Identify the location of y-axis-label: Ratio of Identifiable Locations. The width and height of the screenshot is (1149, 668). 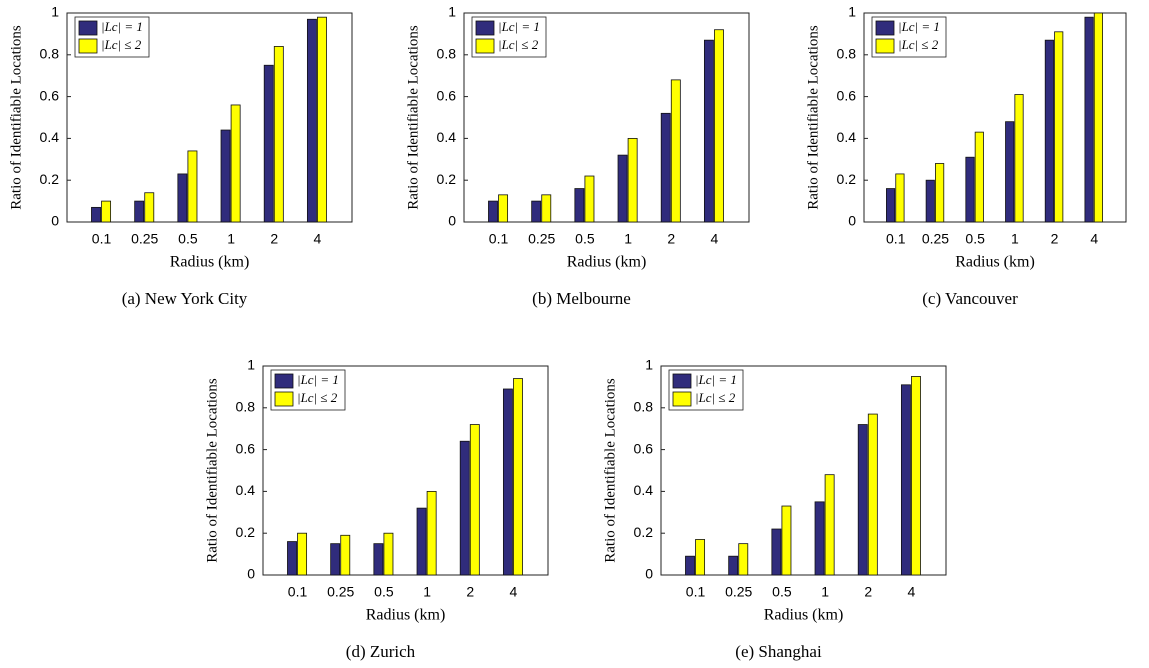
(413, 117).